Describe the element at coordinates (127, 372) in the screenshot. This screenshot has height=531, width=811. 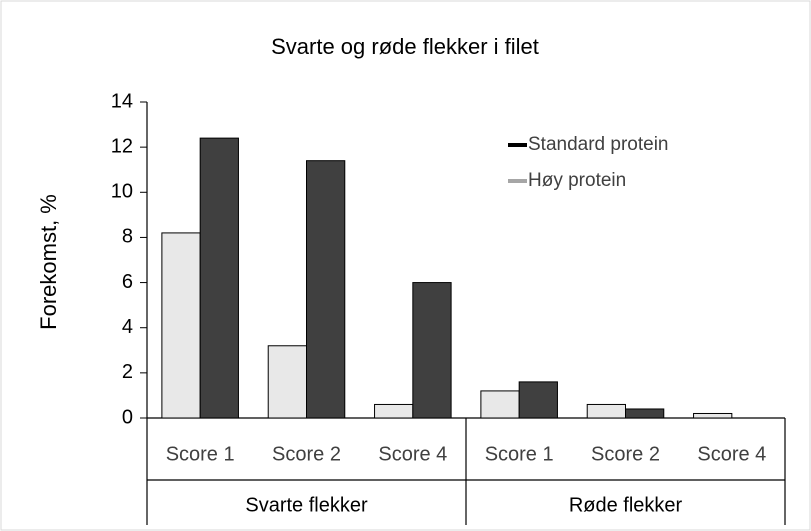
I see `y-tick-label: 2` at that location.